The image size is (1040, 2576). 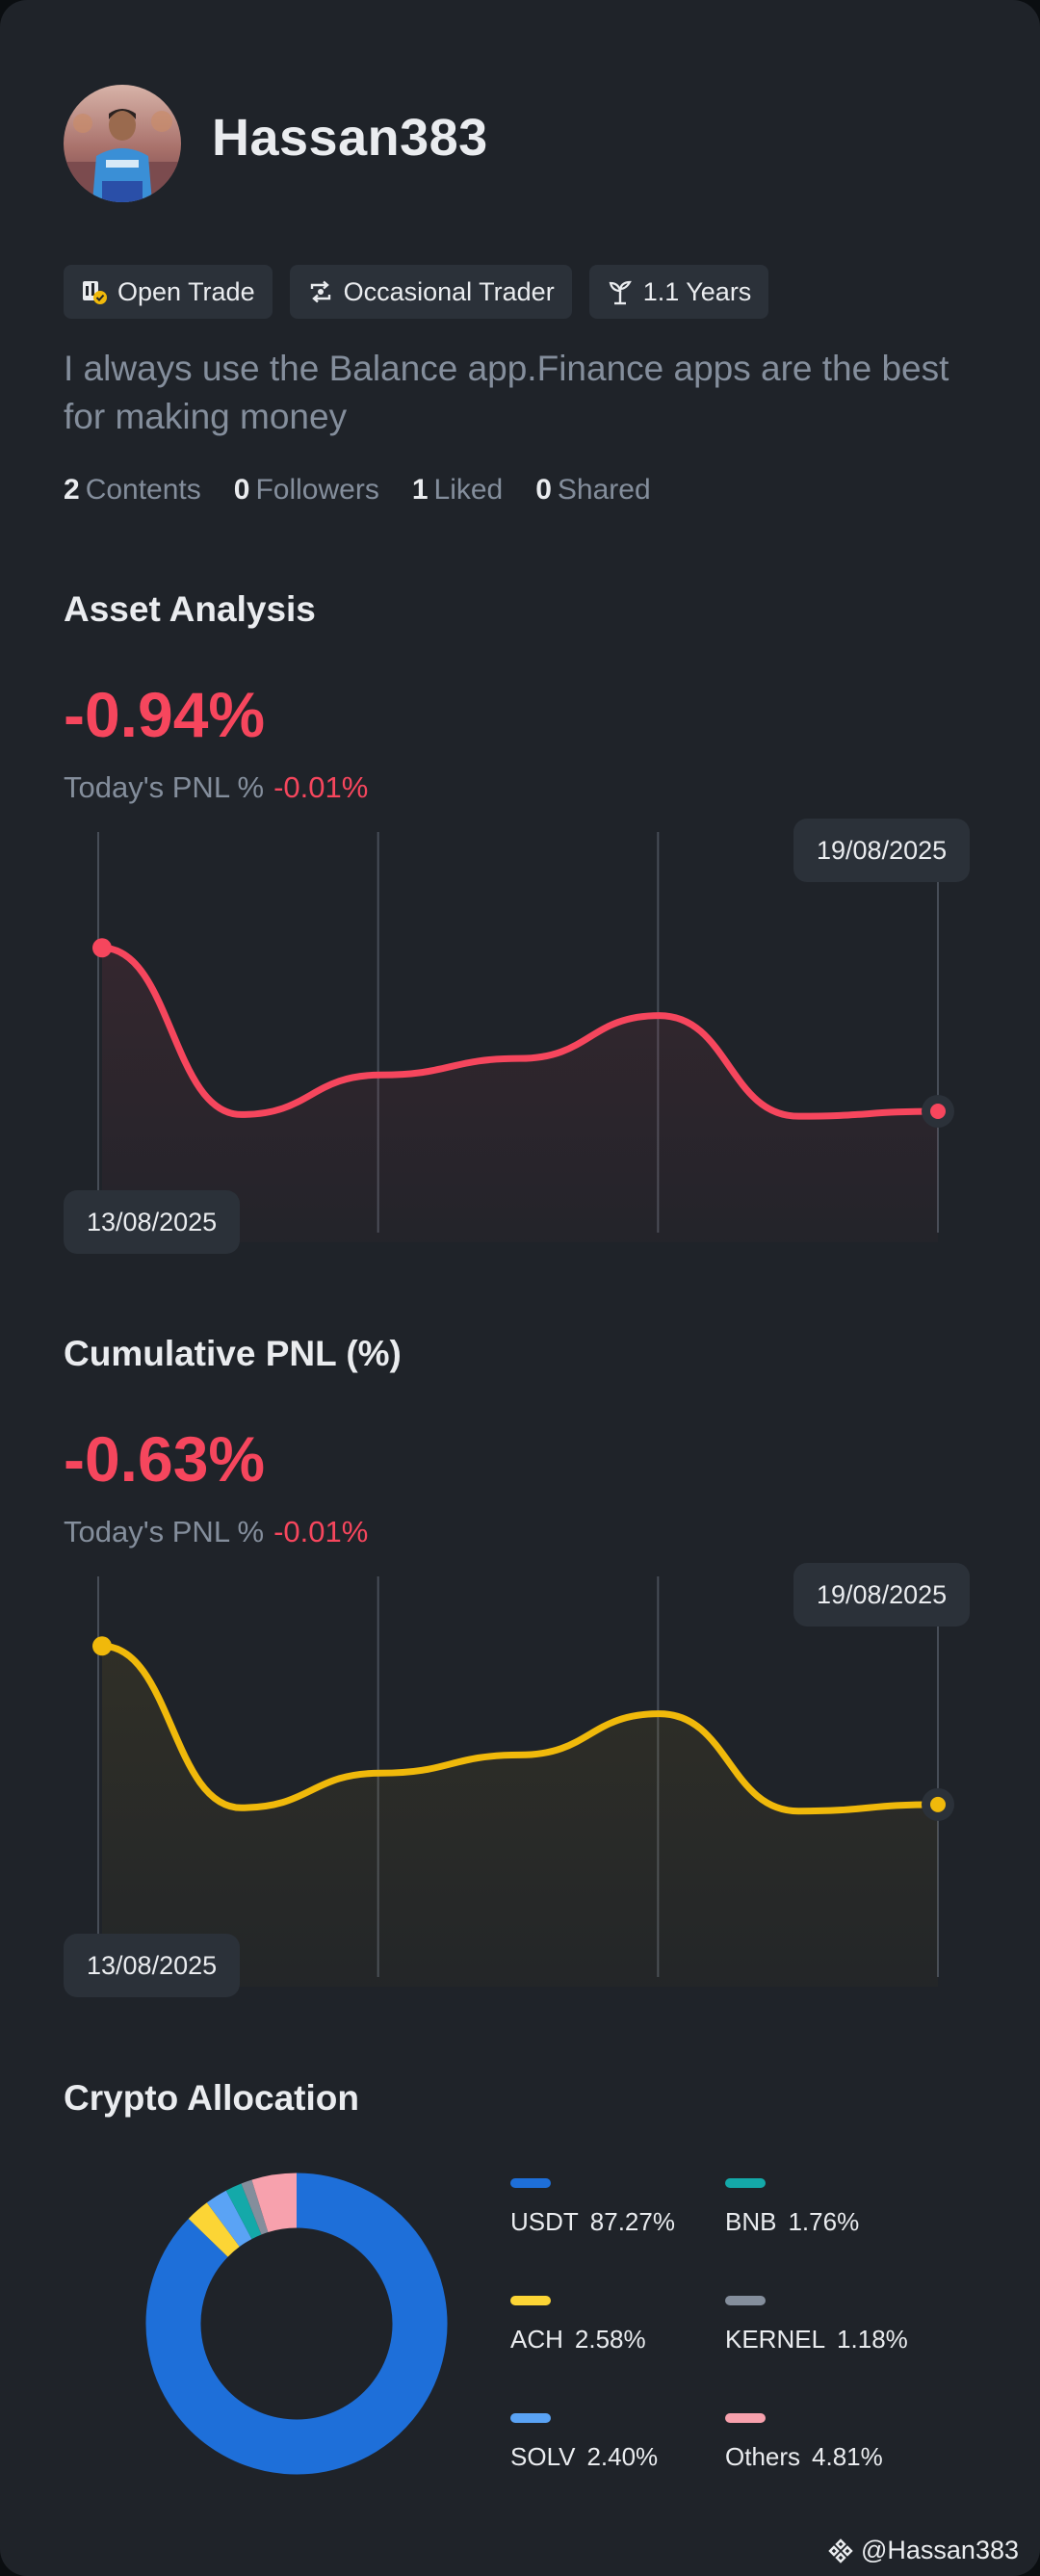 What do you see at coordinates (212, 2098) in the screenshot?
I see `crypto-allocation-title: Crypto Allocation` at bounding box center [212, 2098].